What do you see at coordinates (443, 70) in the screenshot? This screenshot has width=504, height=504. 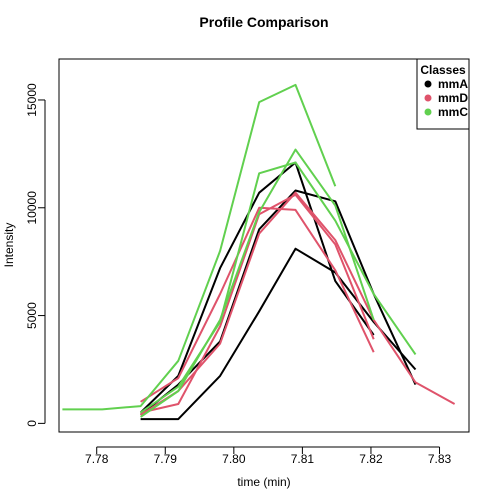 I see `legend-title: Classes` at bounding box center [443, 70].